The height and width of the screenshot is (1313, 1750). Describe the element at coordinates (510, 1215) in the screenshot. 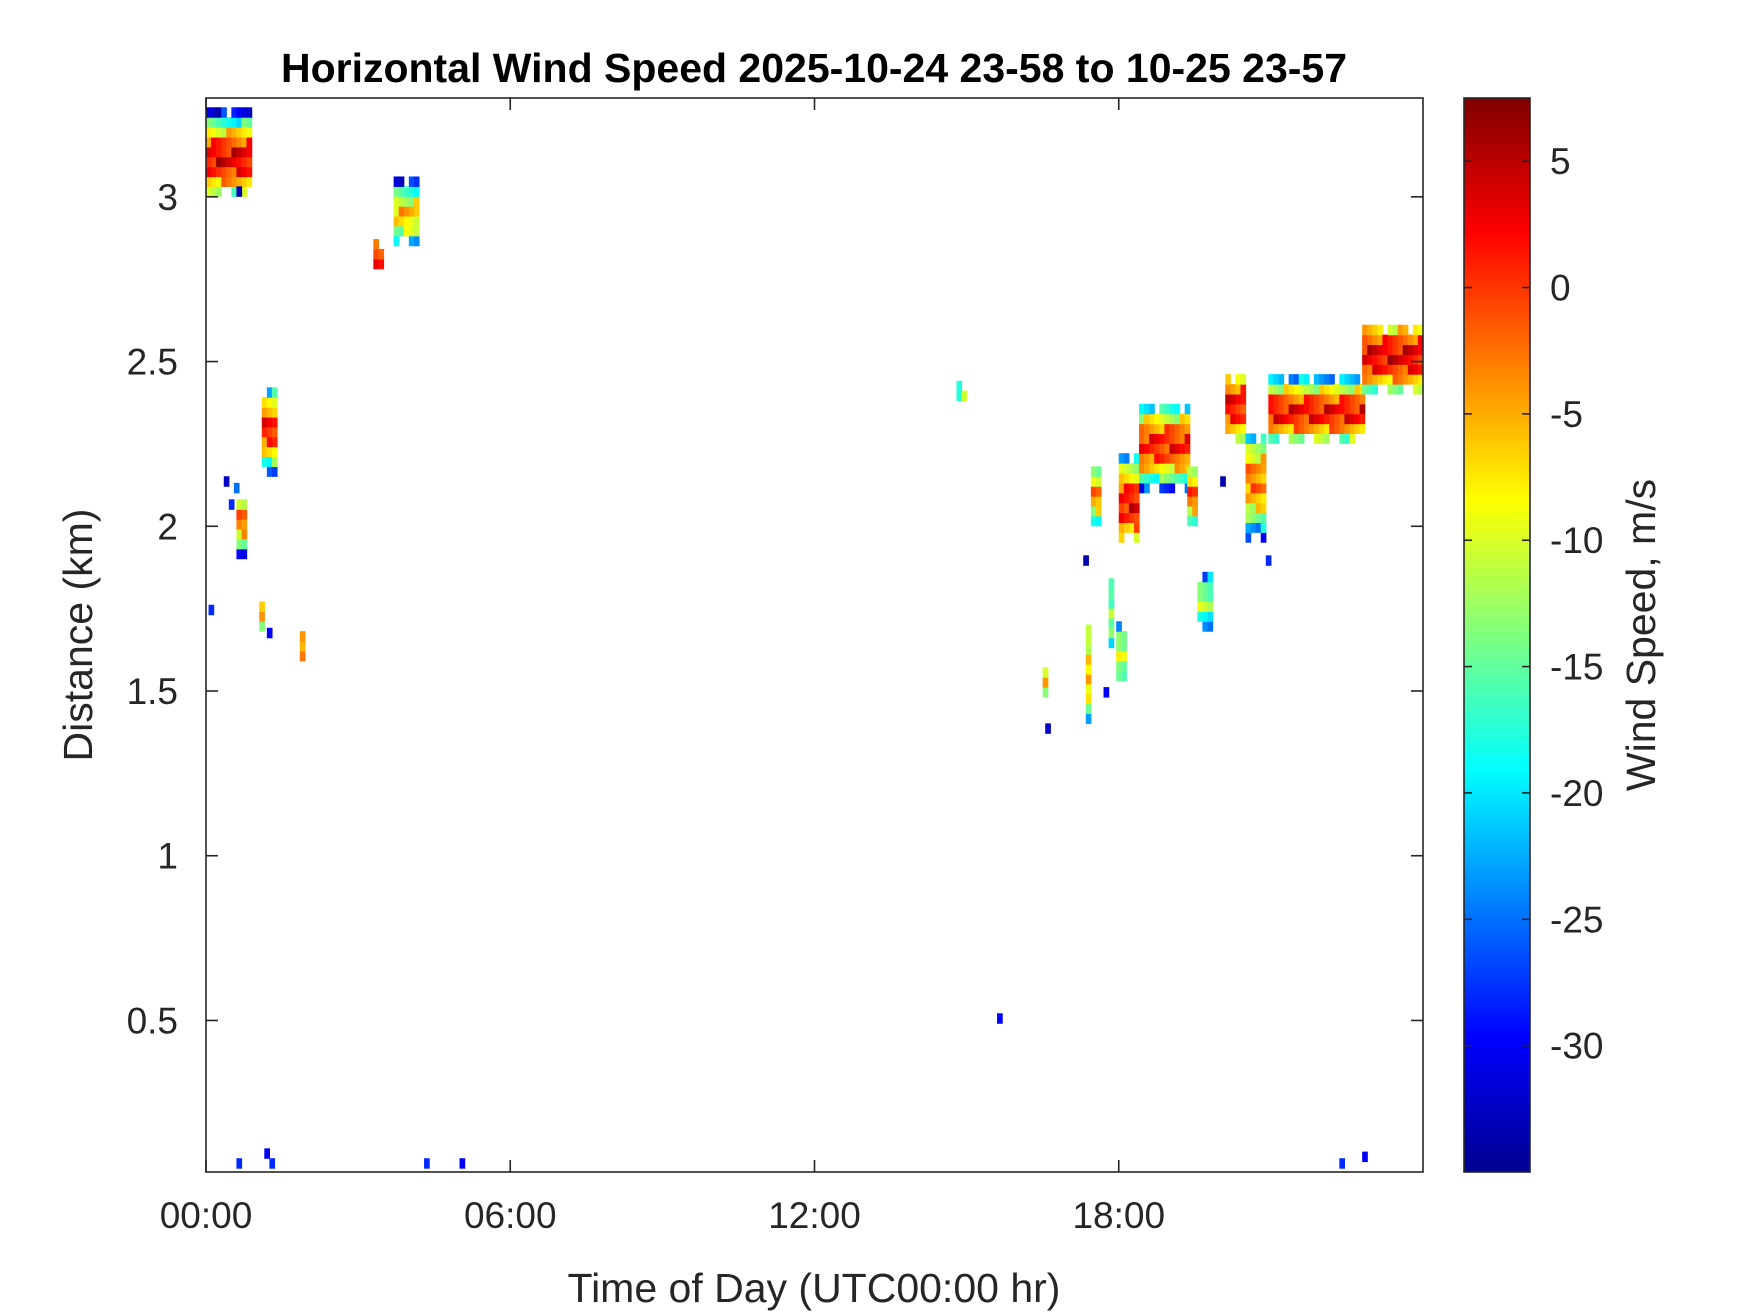

I see `x-tick-label: 06:00` at that location.